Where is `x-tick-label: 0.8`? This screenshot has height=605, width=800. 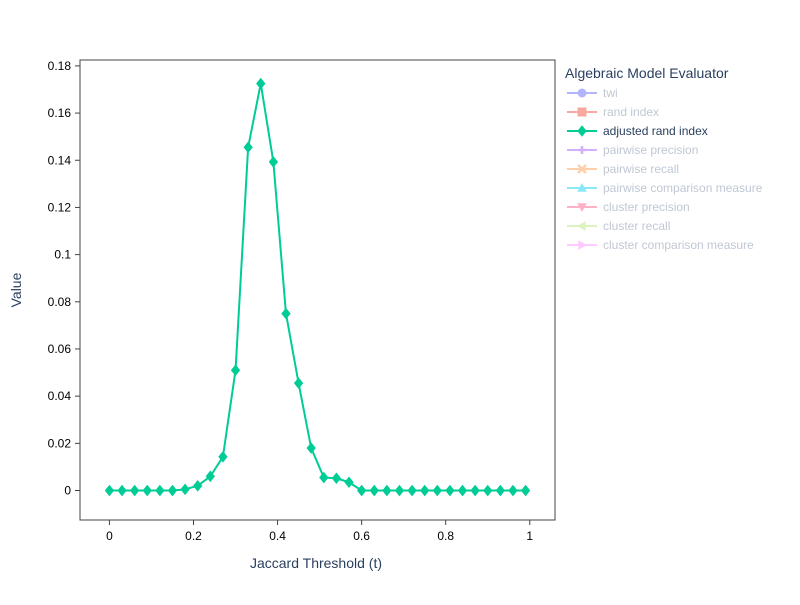
x-tick-label: 0.8 is located at coordinates (445, 536).